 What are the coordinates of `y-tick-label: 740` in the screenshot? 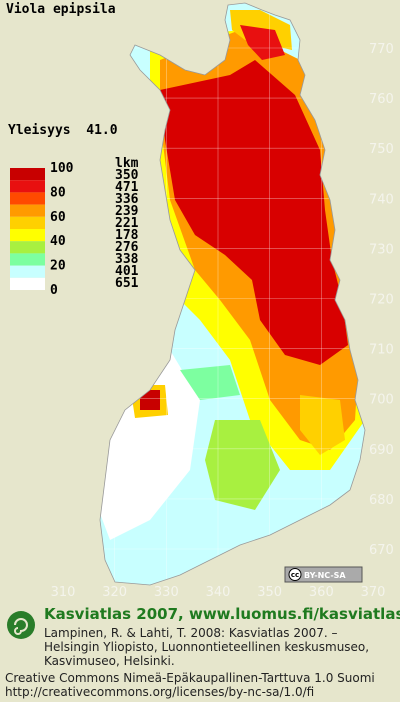 It's located at (381, 199).